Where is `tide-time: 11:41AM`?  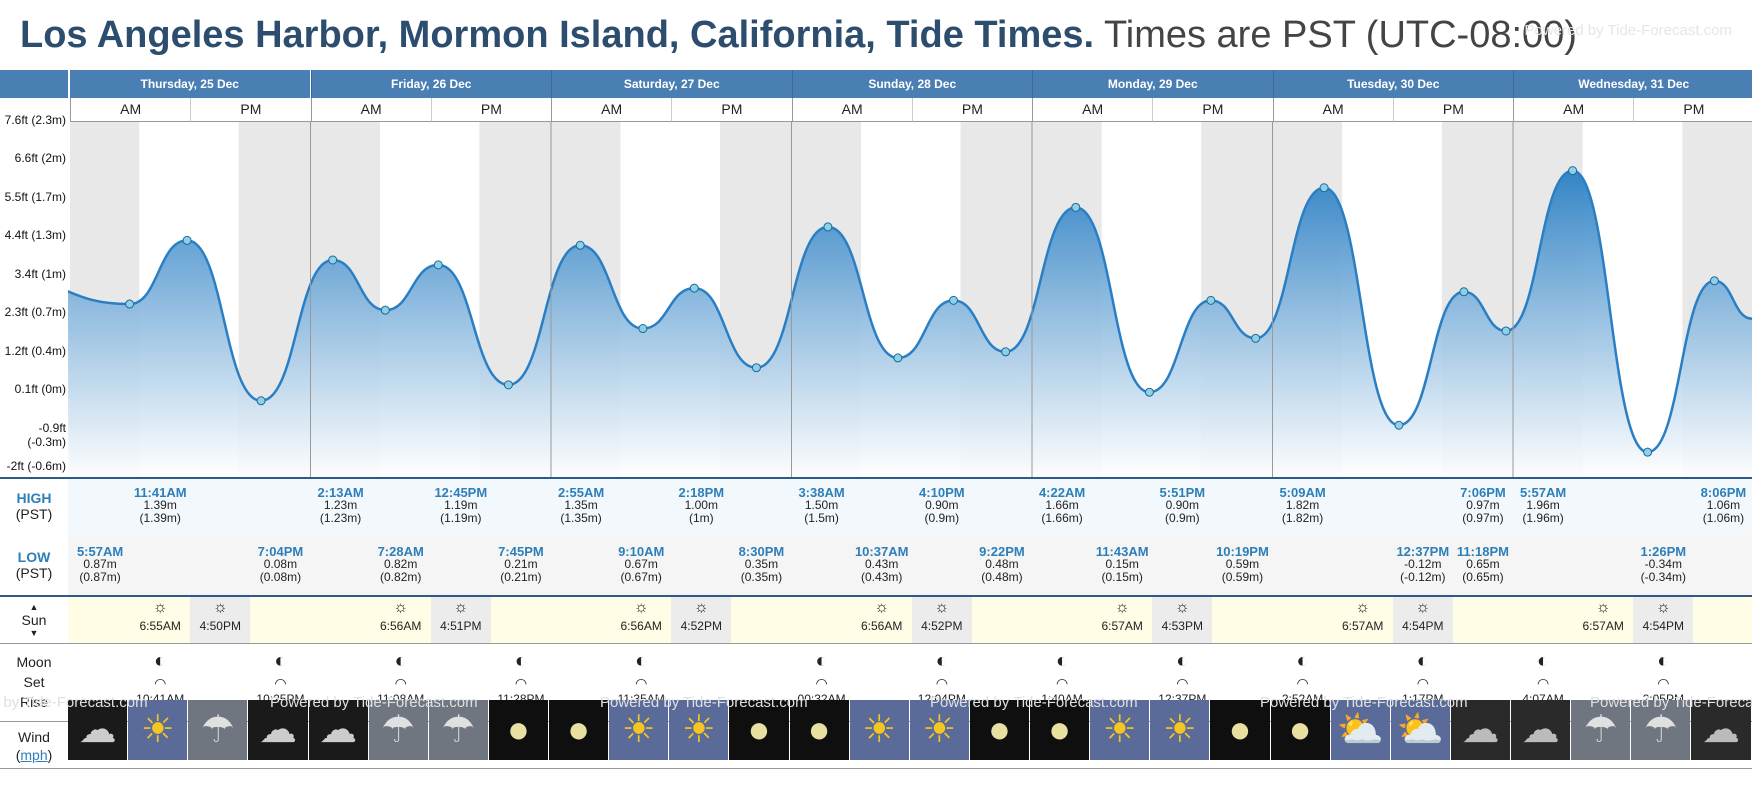
tide-time: 11:41AM is located at coordinates (160, 492).